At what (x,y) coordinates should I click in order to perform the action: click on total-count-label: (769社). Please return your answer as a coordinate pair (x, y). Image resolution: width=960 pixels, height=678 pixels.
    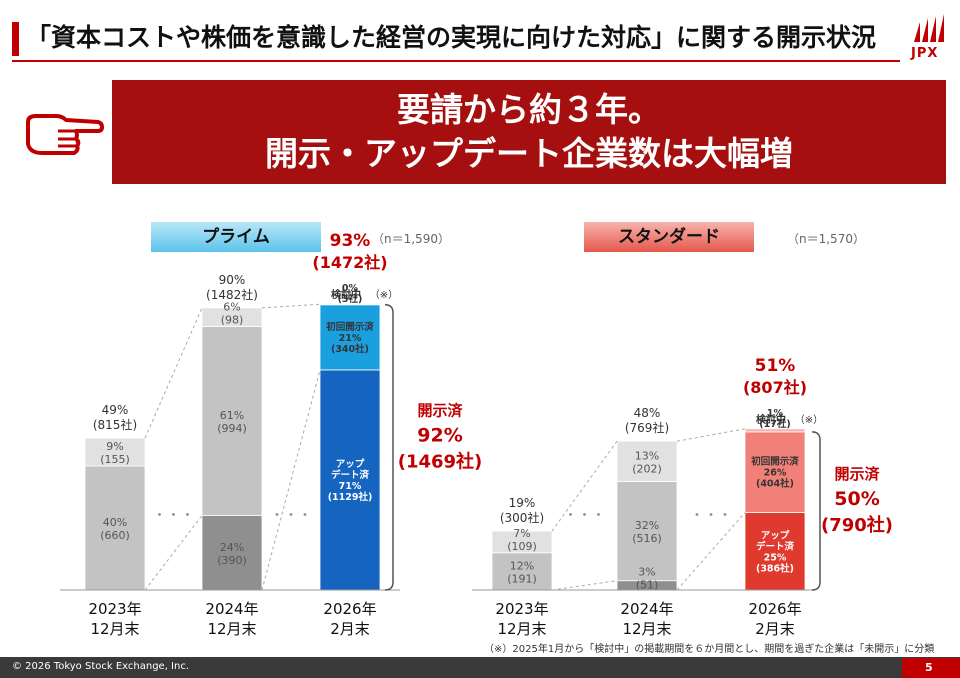
    Looking at the image, I should click on (647, 427).